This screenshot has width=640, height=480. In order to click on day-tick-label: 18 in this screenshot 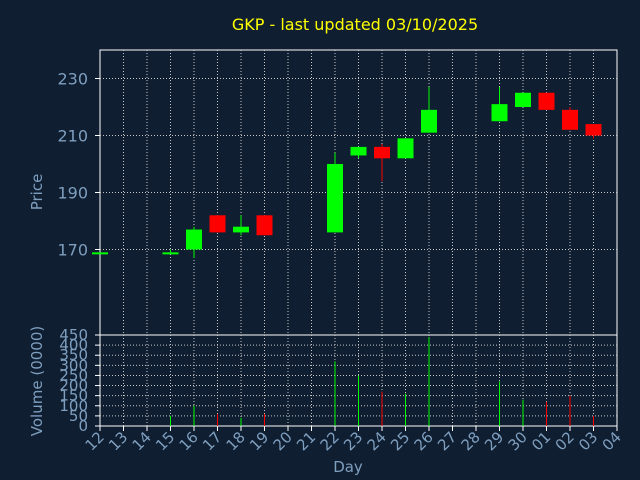, I will do `click(236, 441)`.